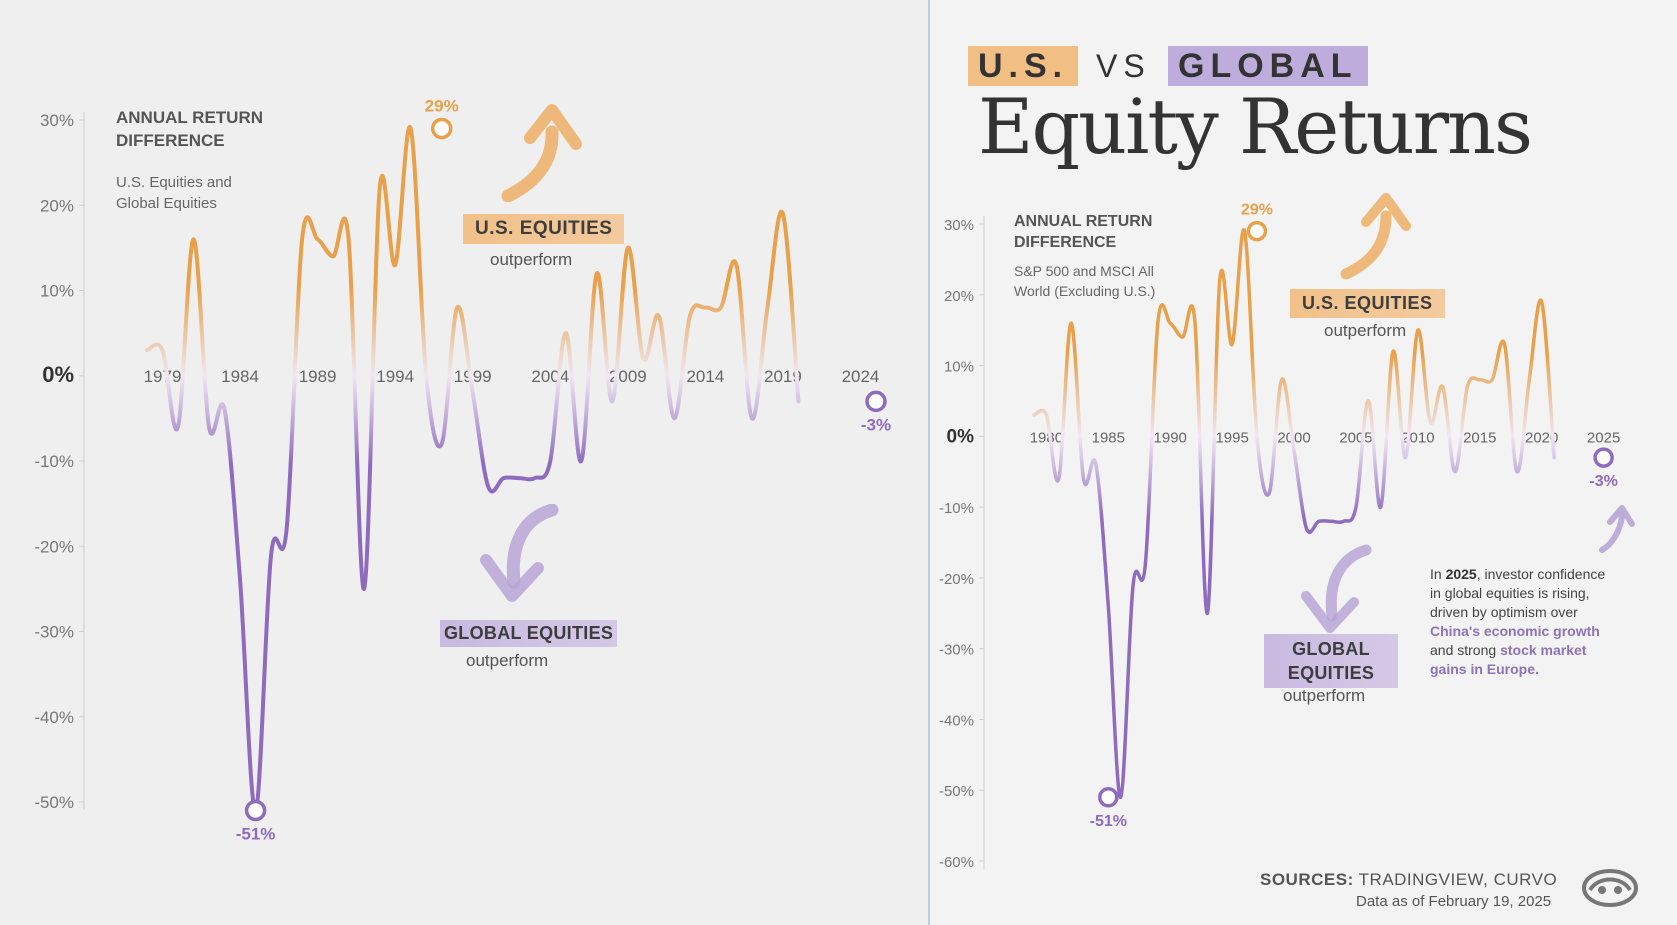 The height and width of the screenshot is (925, 1677). Describe the element at coordinates (1515, 631) in the screenshot. I see `note-highlight: China's economic growth` at that location.